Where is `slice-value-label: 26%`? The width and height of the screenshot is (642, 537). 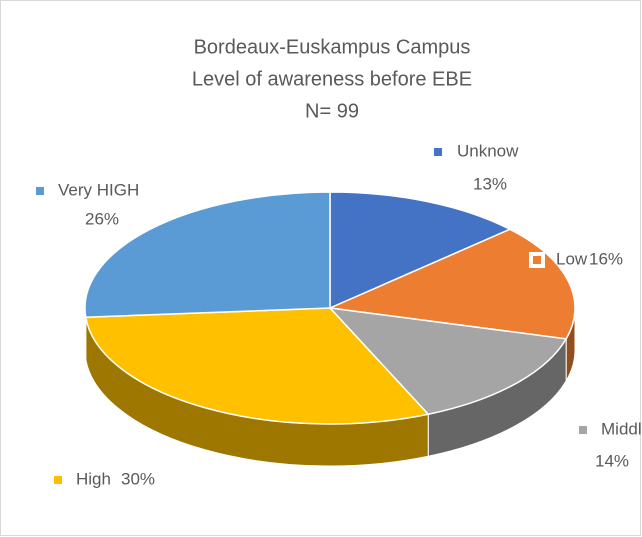
slice-value-label: 26% is located at coordinates (102, 218).